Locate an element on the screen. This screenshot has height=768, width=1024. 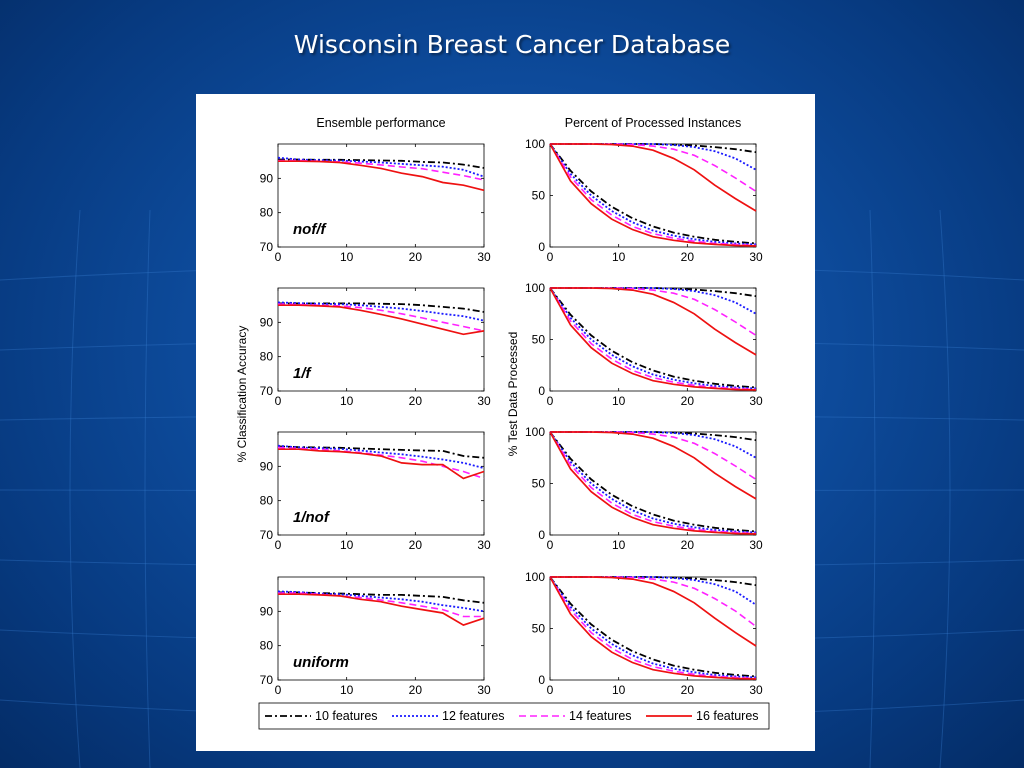
legend-label: 14 features is located at coordinates (600, 716).